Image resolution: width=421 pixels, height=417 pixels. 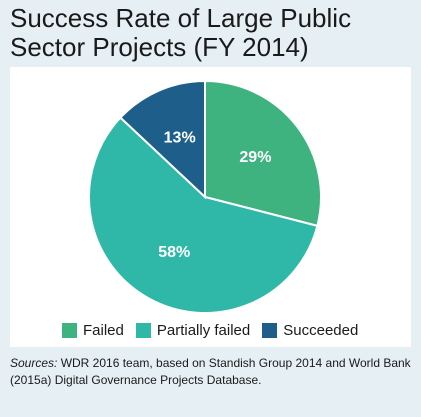 I want to click on pie-slice-succeeded, so click(x=162, y=139).